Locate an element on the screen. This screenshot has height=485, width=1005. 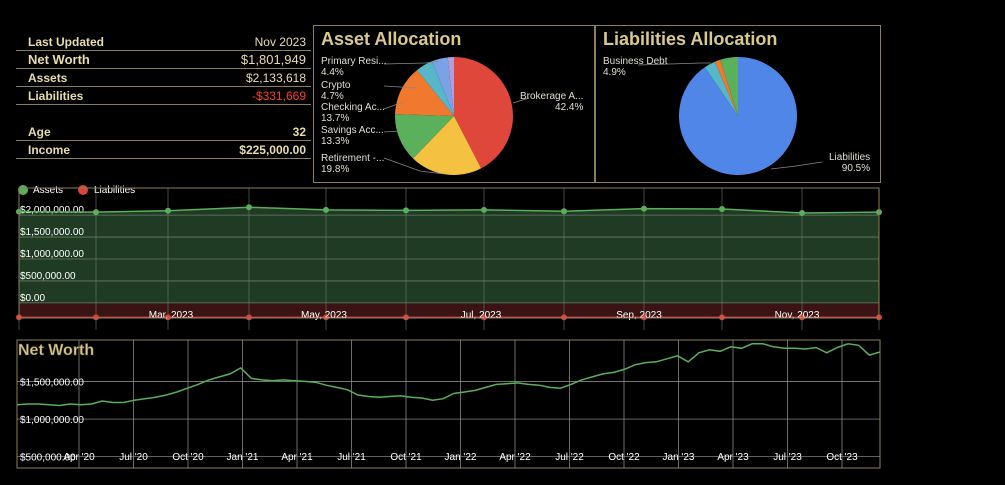
x-tick-label: Jul '22 is located at coordinates (569, 457).